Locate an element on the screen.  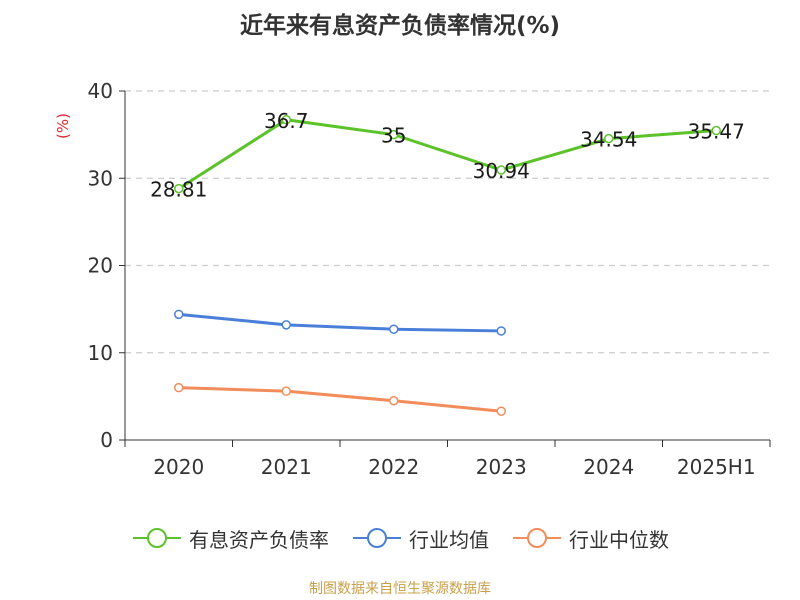
y-tick-label: 20 is located at coordinates (100, 266).